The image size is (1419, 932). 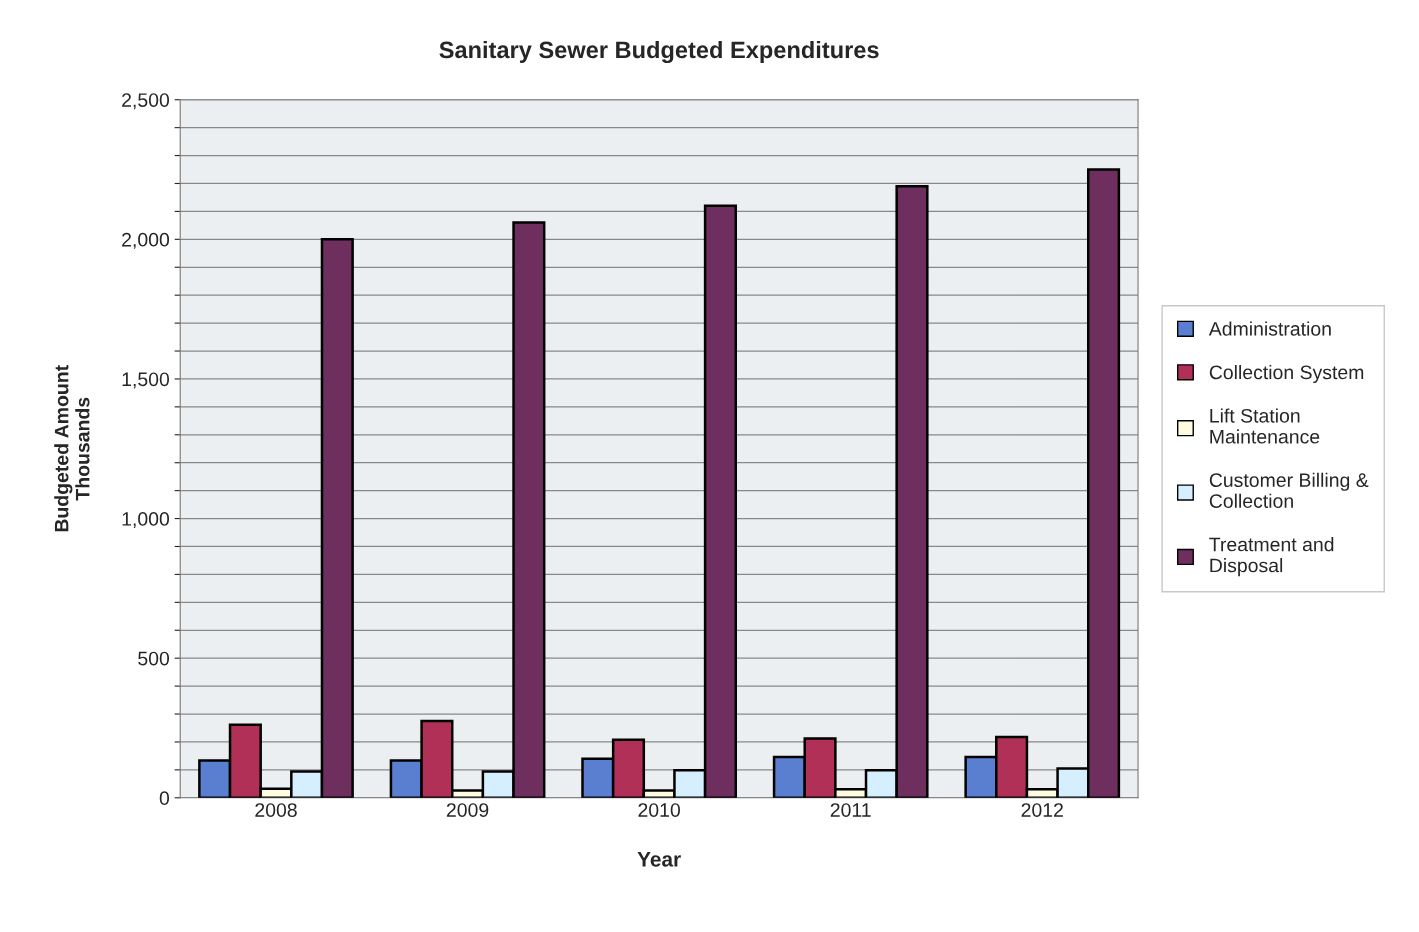 What do you see at coordinates (1269, 328) in the screenshot?
I see `legend-label: Administration` at bounding box center [1269, 328].